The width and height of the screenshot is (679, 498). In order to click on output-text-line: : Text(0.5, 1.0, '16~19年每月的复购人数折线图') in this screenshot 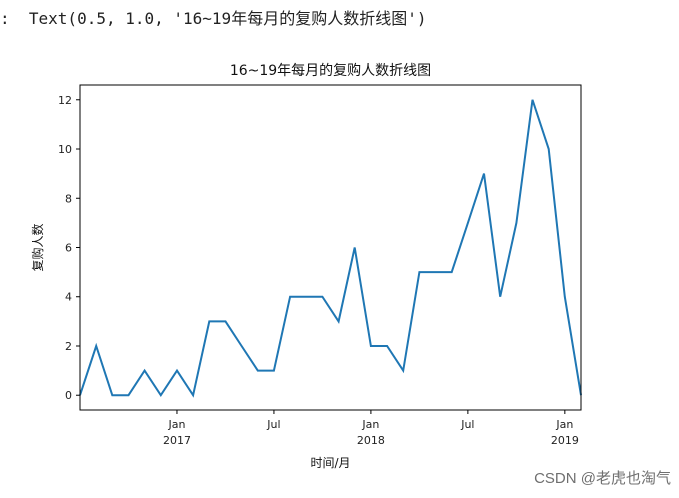, I will do `click(213, 18)`.